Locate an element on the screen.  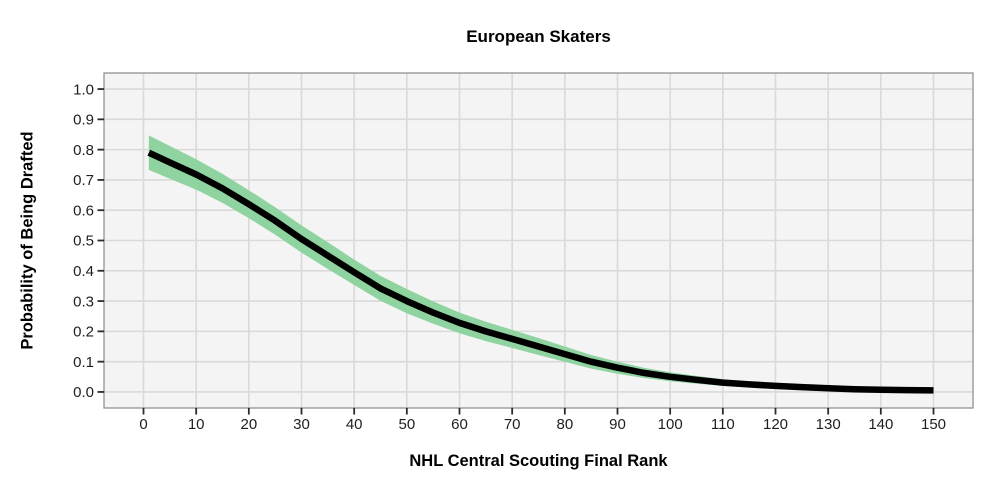
x-tick-label: 0 is located at coordinates (143, 424).